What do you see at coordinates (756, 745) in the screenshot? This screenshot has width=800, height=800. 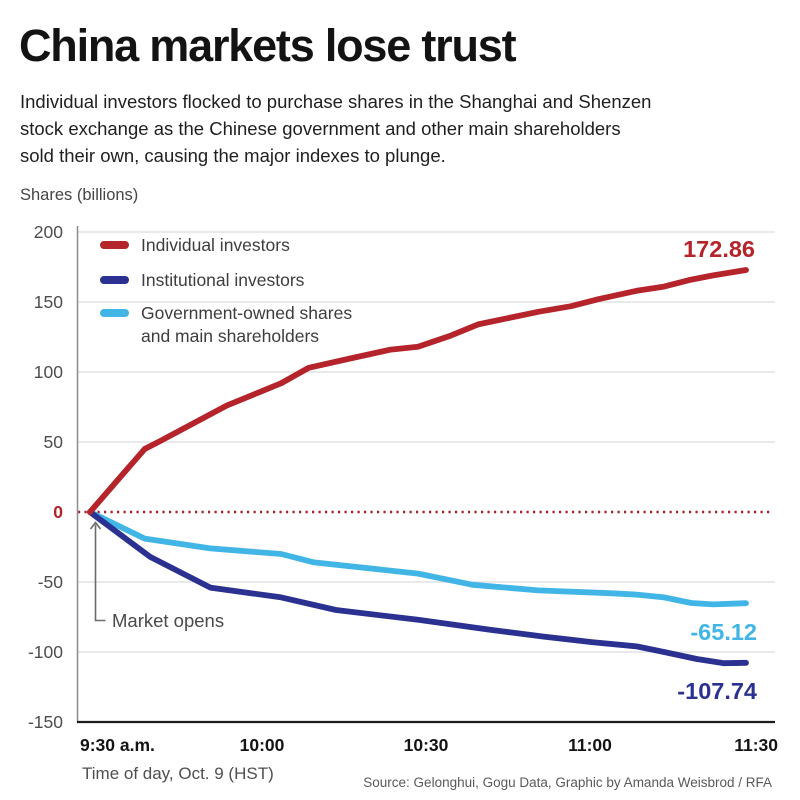 I see `x-tick-11-30: 11:30` at bounding box center [756, 745].